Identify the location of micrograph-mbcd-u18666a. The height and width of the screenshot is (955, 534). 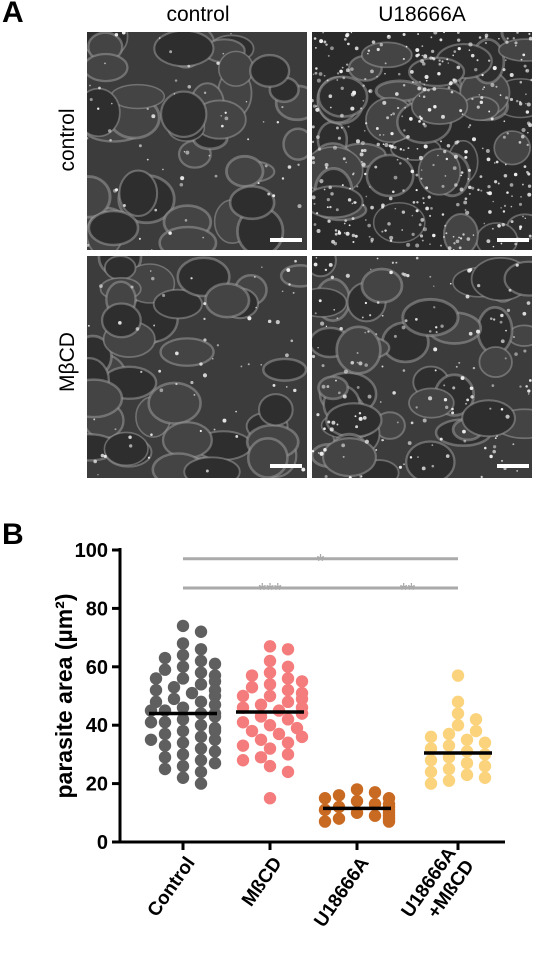
(422, 367).